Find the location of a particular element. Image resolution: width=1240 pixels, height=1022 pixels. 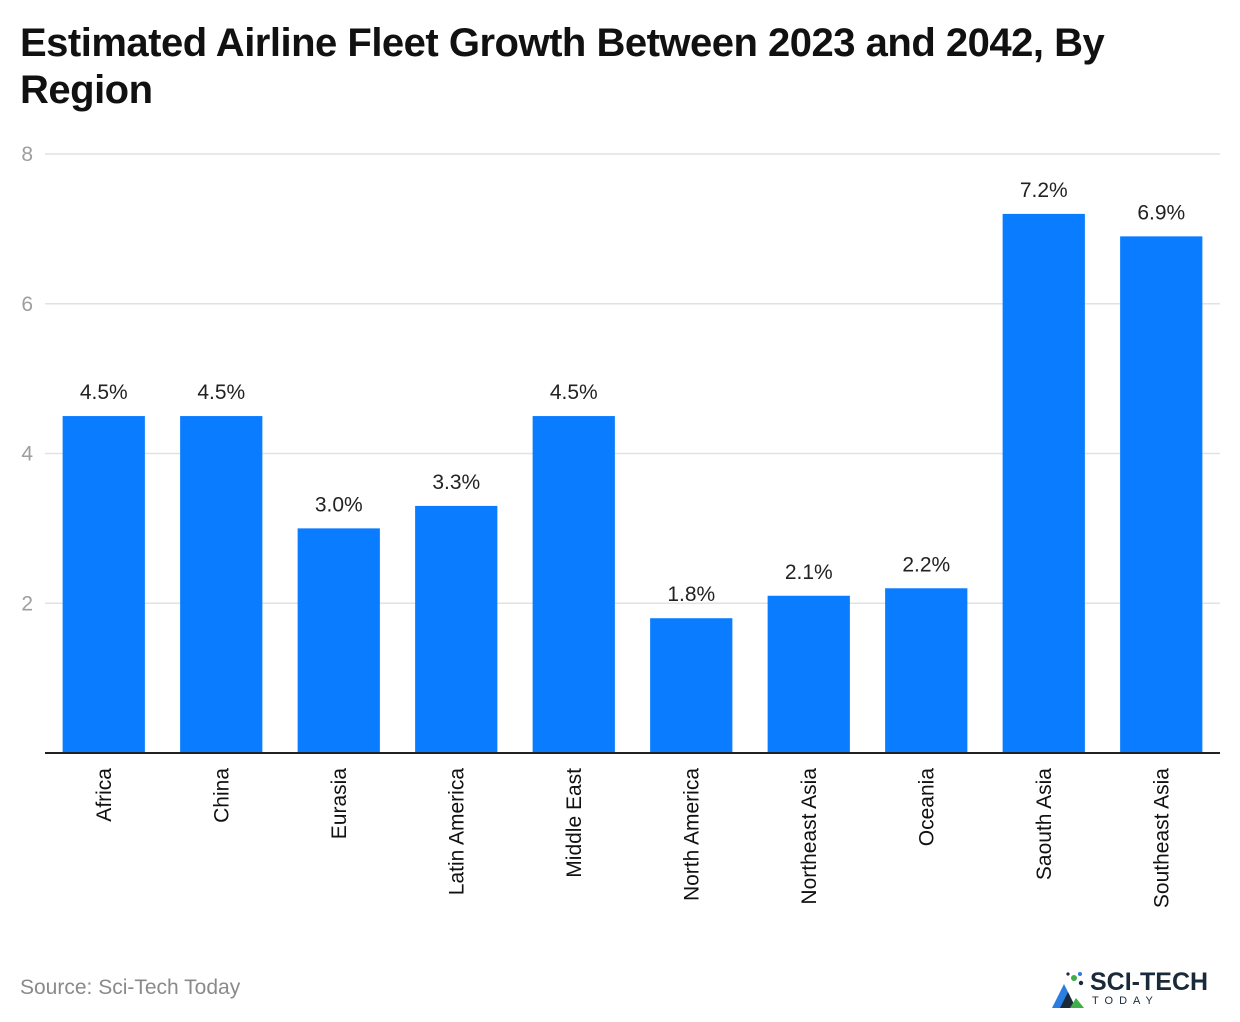

sci-tech-logo-icon is located at coordinates (1068, 990).